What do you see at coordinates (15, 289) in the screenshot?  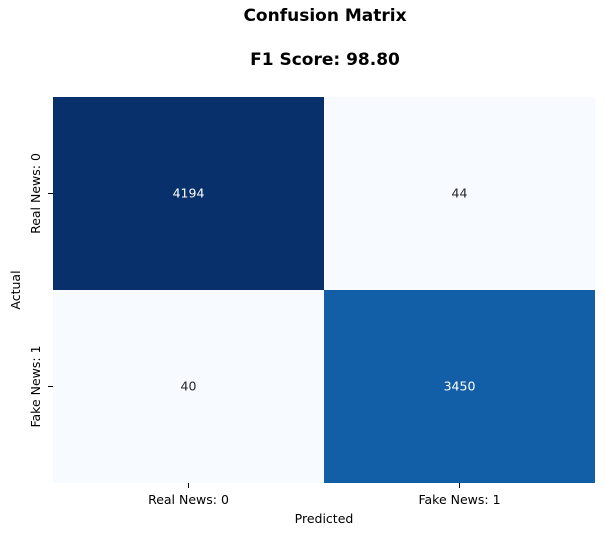 I see `y-axis-label: Actual` at bounding box center [15, 289].